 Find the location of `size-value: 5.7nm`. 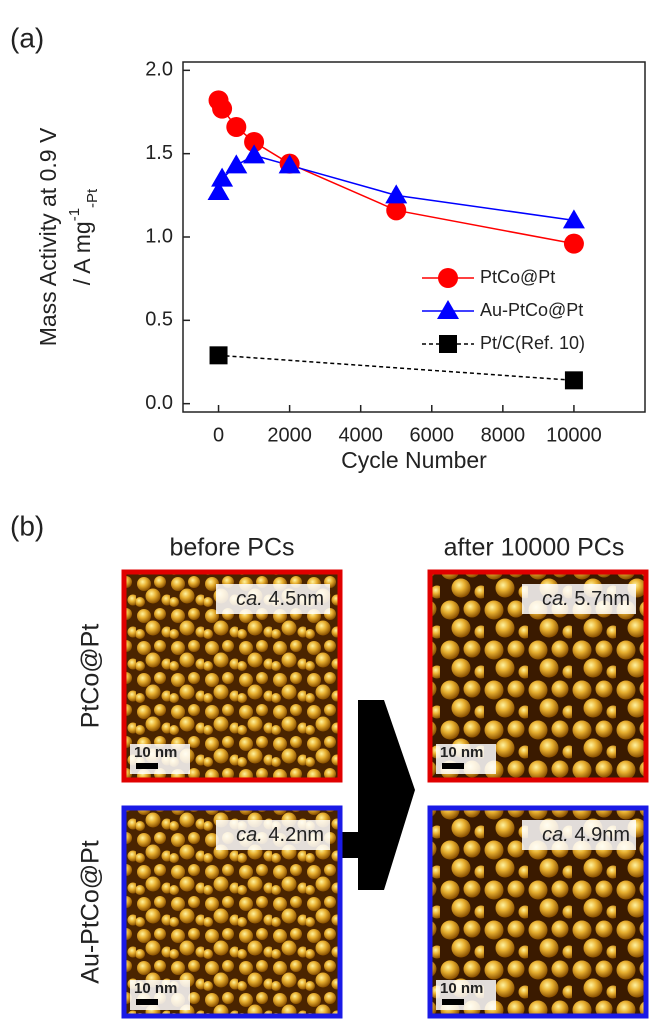

size-value: 5.7nm is located at coordinates (599, 599).